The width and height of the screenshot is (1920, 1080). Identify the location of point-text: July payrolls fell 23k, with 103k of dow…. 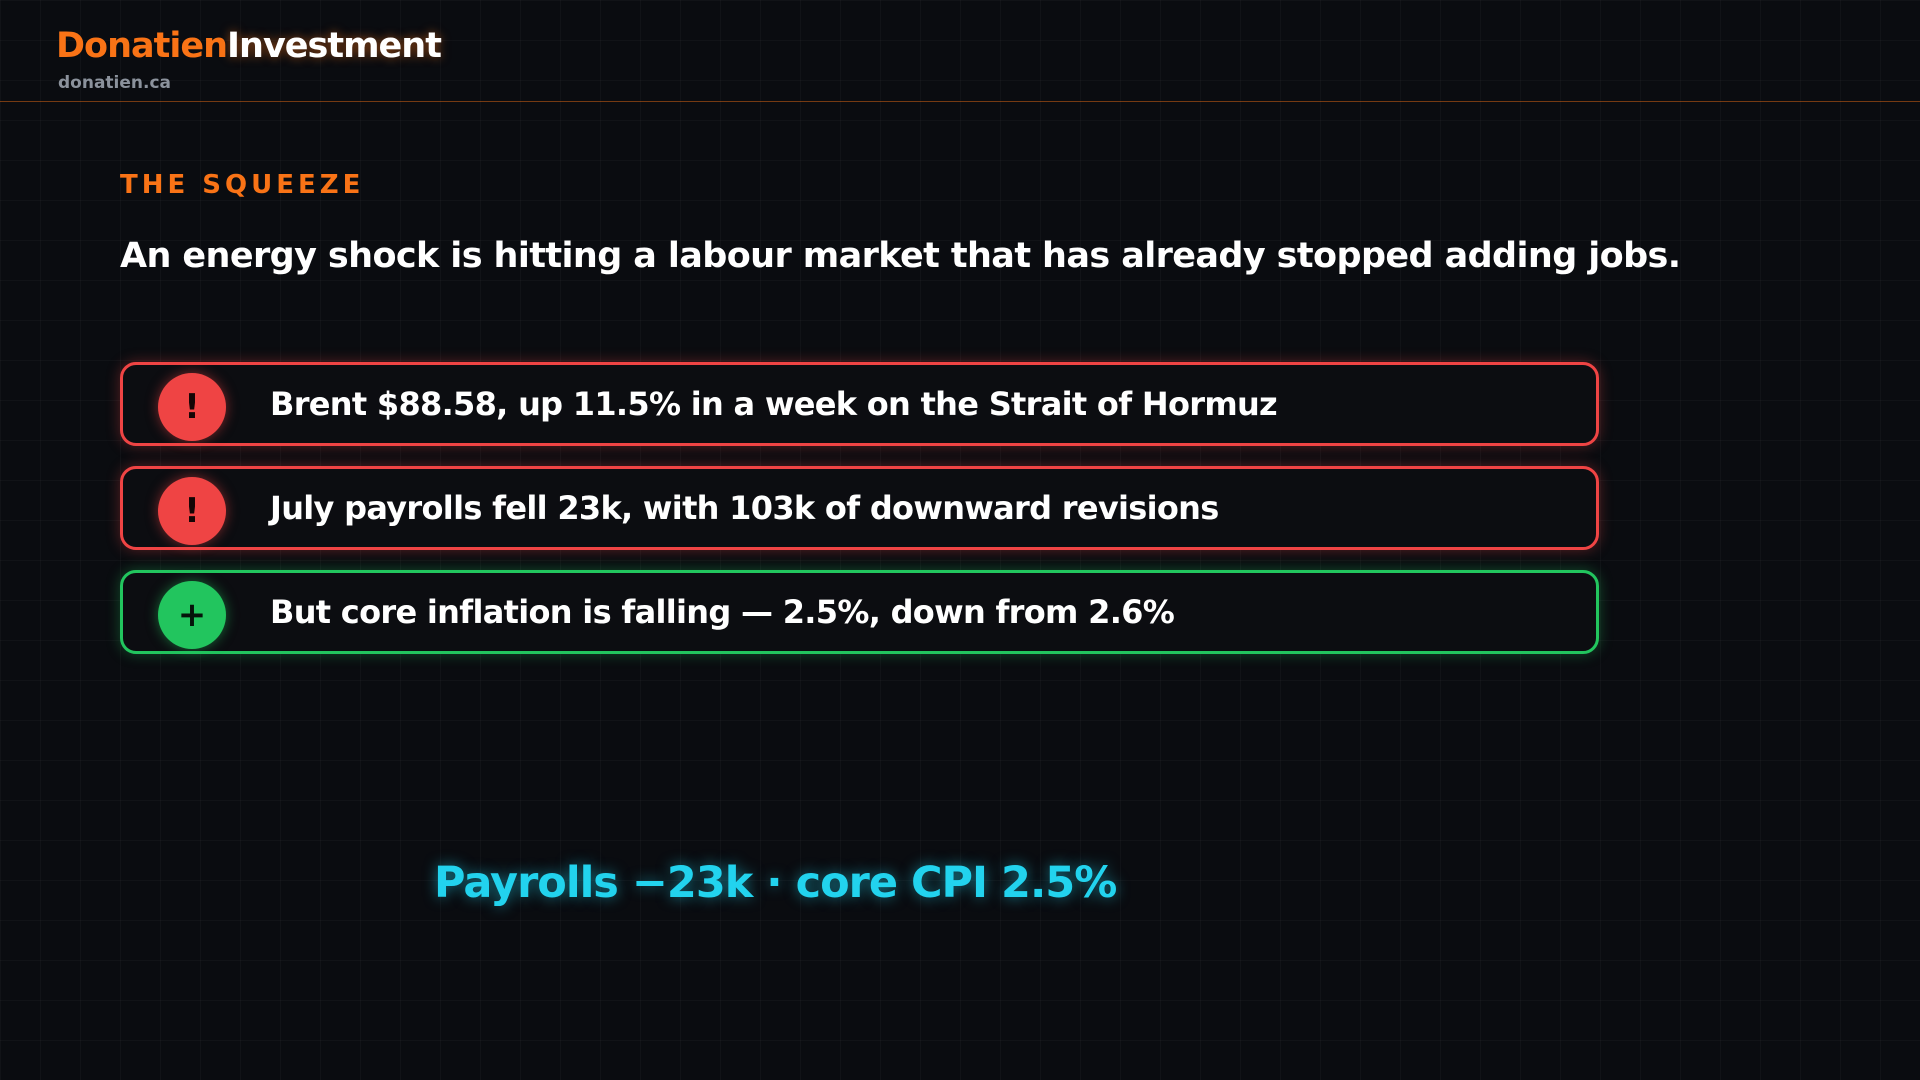
(744, 508).